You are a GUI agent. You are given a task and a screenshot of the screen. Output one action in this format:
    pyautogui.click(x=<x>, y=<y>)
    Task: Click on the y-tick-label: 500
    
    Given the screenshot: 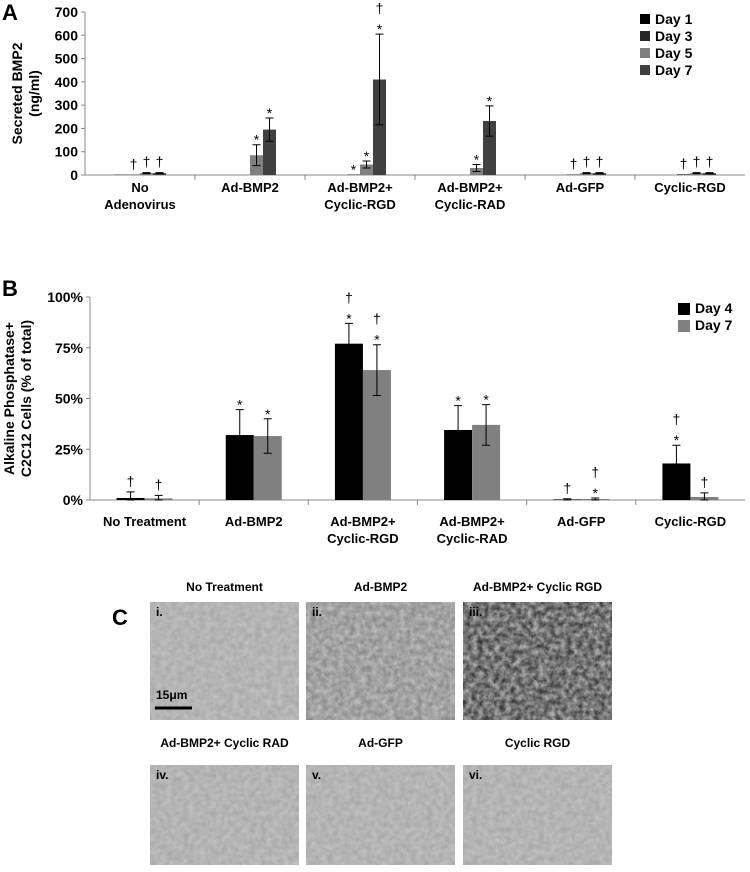 What is the action you would take?
    pyautogui.click(x=67, y=59)
    